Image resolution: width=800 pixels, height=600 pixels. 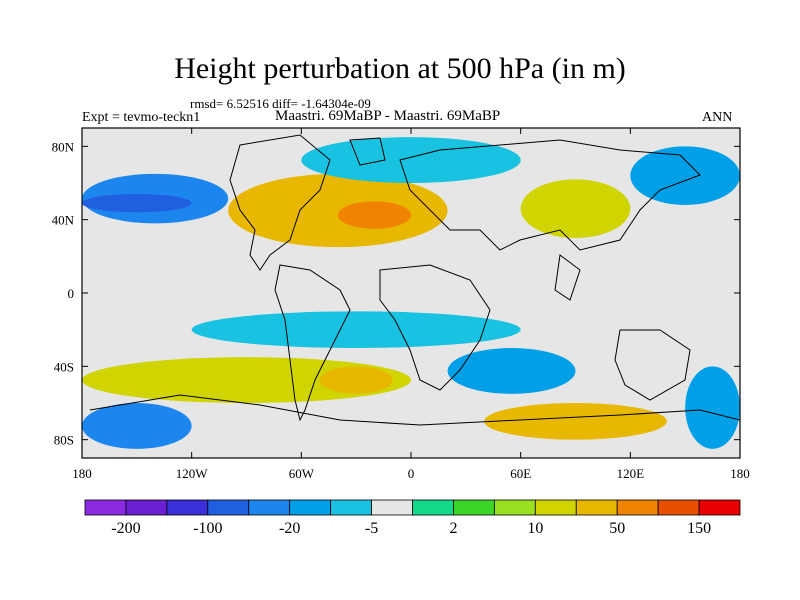 What do you see at coordinates (717, 117) in the screenshot?
I see `season-label: ANN` at bounding box center [717, 117].